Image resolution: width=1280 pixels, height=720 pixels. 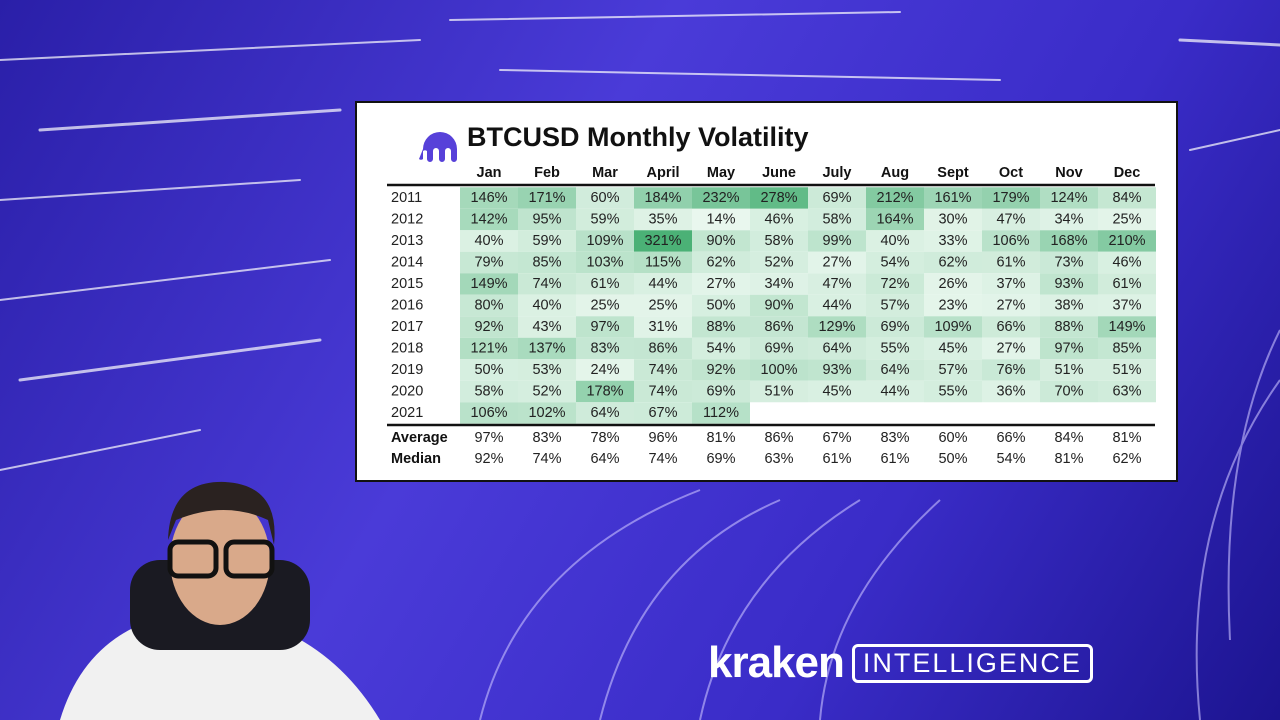 I want to click on column-header: Aug, so click(x=895, y=173).